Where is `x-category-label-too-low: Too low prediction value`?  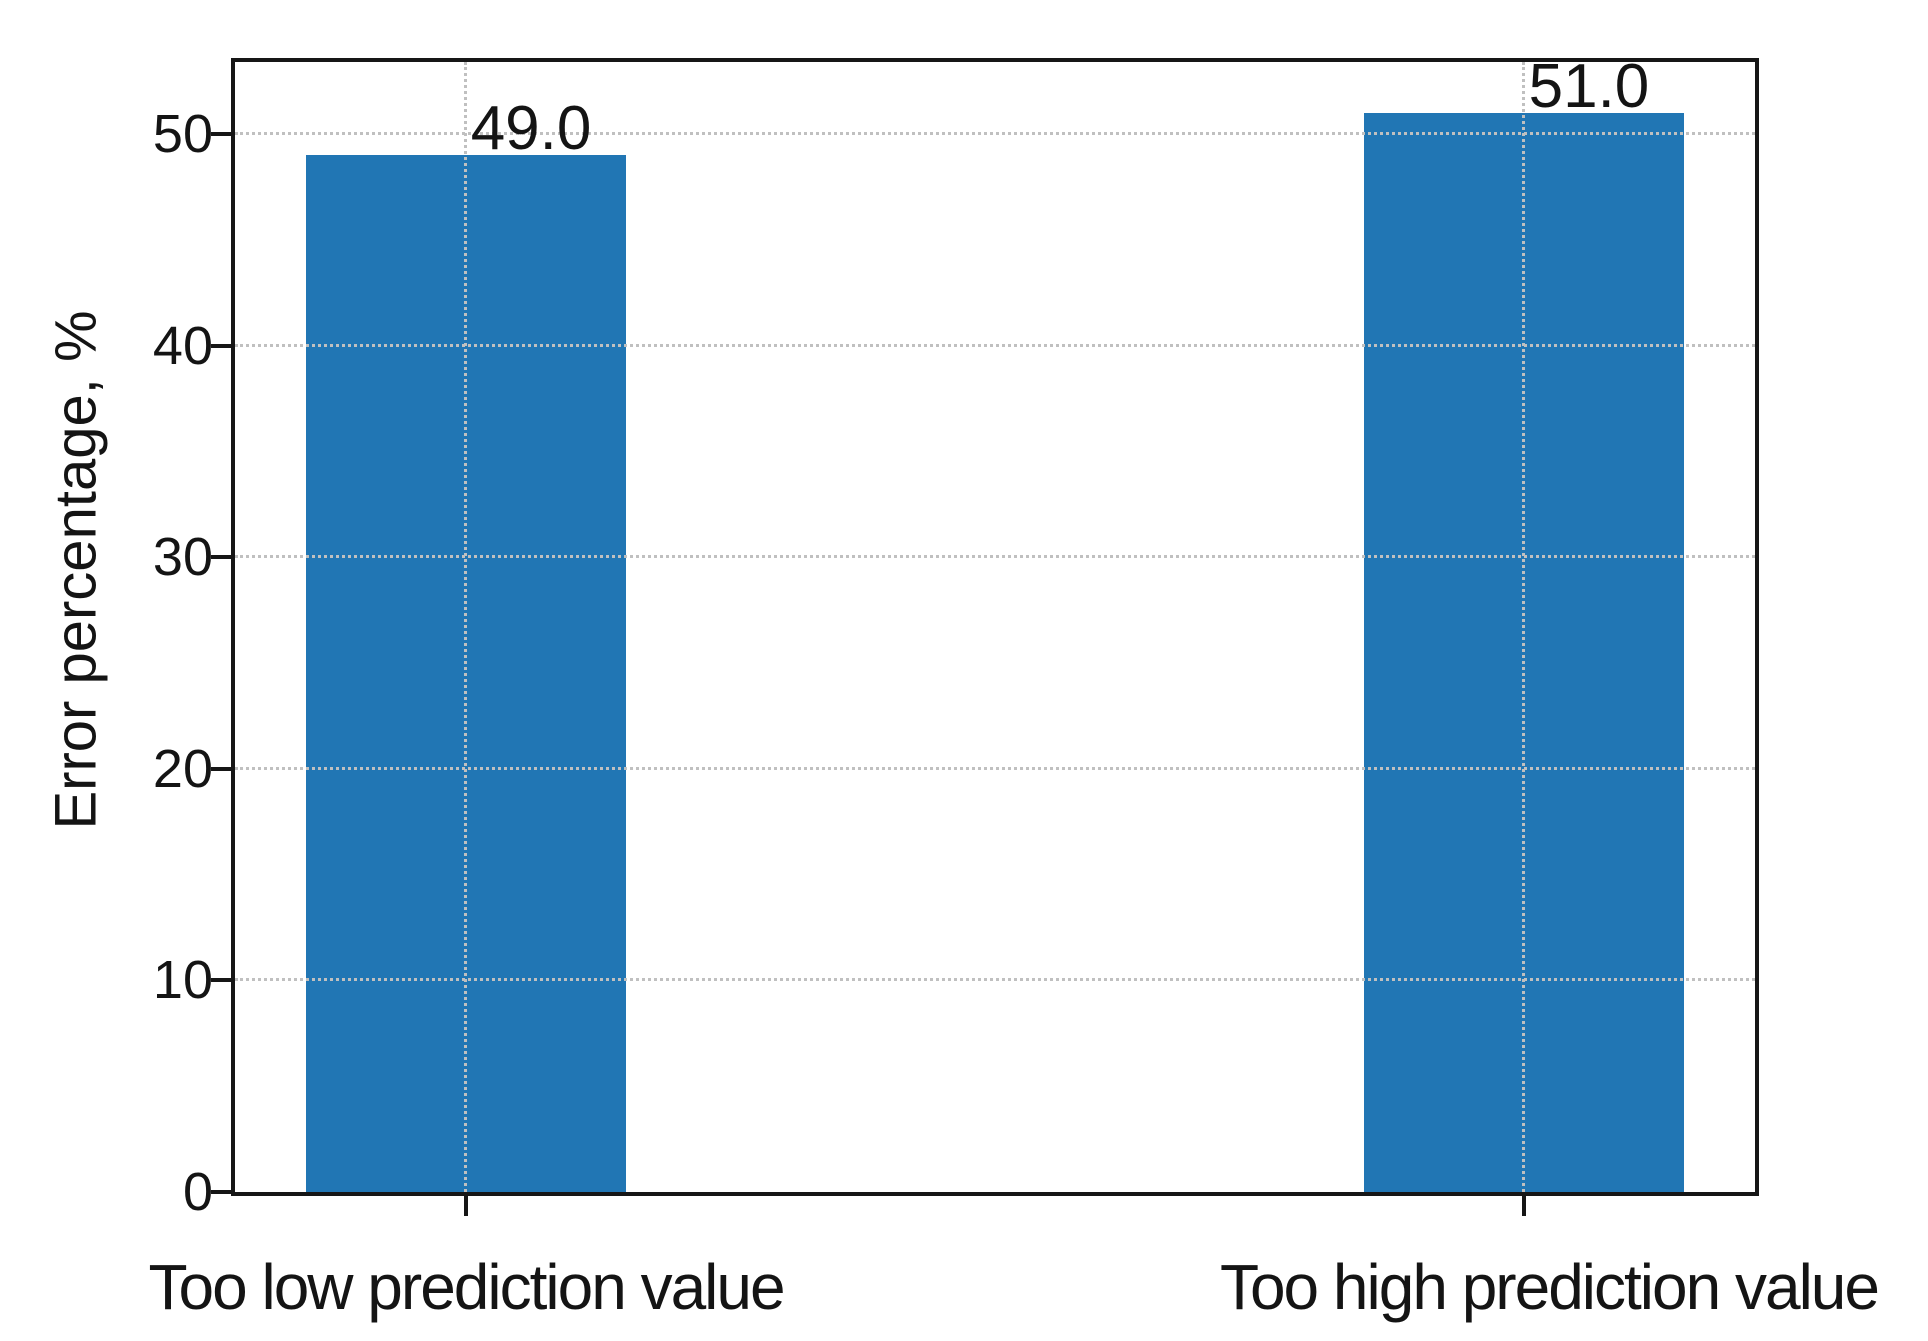 x-category-label-too-low: Too low prediction value is located at coordinates (467, 1287).